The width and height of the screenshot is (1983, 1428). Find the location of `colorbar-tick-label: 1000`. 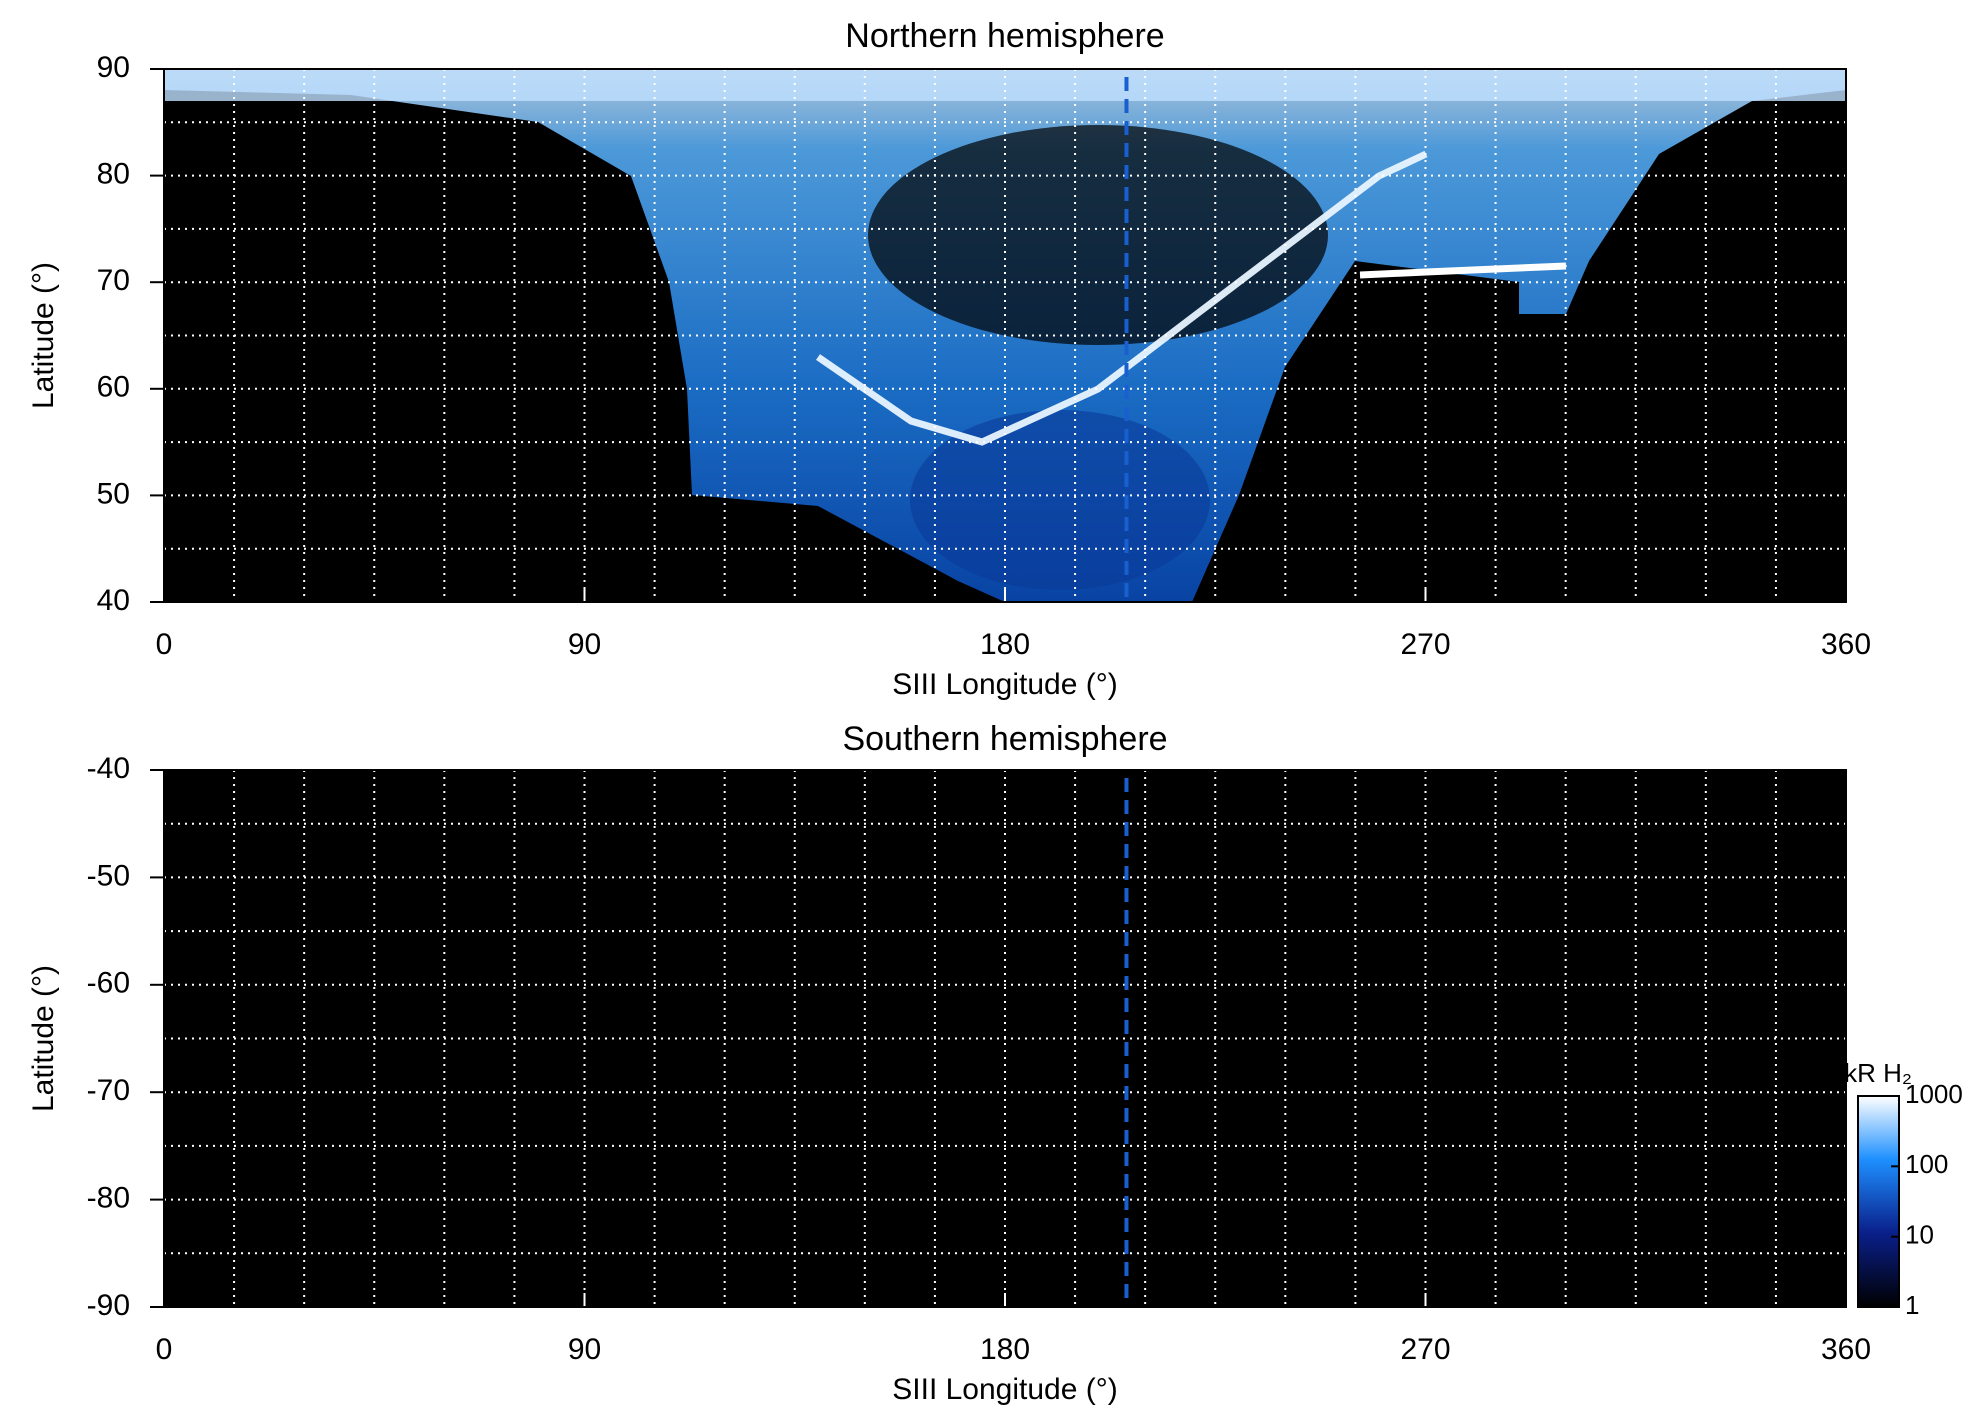

colorbar-tick-label: 1000 is located at coordinates (1934, 1094).